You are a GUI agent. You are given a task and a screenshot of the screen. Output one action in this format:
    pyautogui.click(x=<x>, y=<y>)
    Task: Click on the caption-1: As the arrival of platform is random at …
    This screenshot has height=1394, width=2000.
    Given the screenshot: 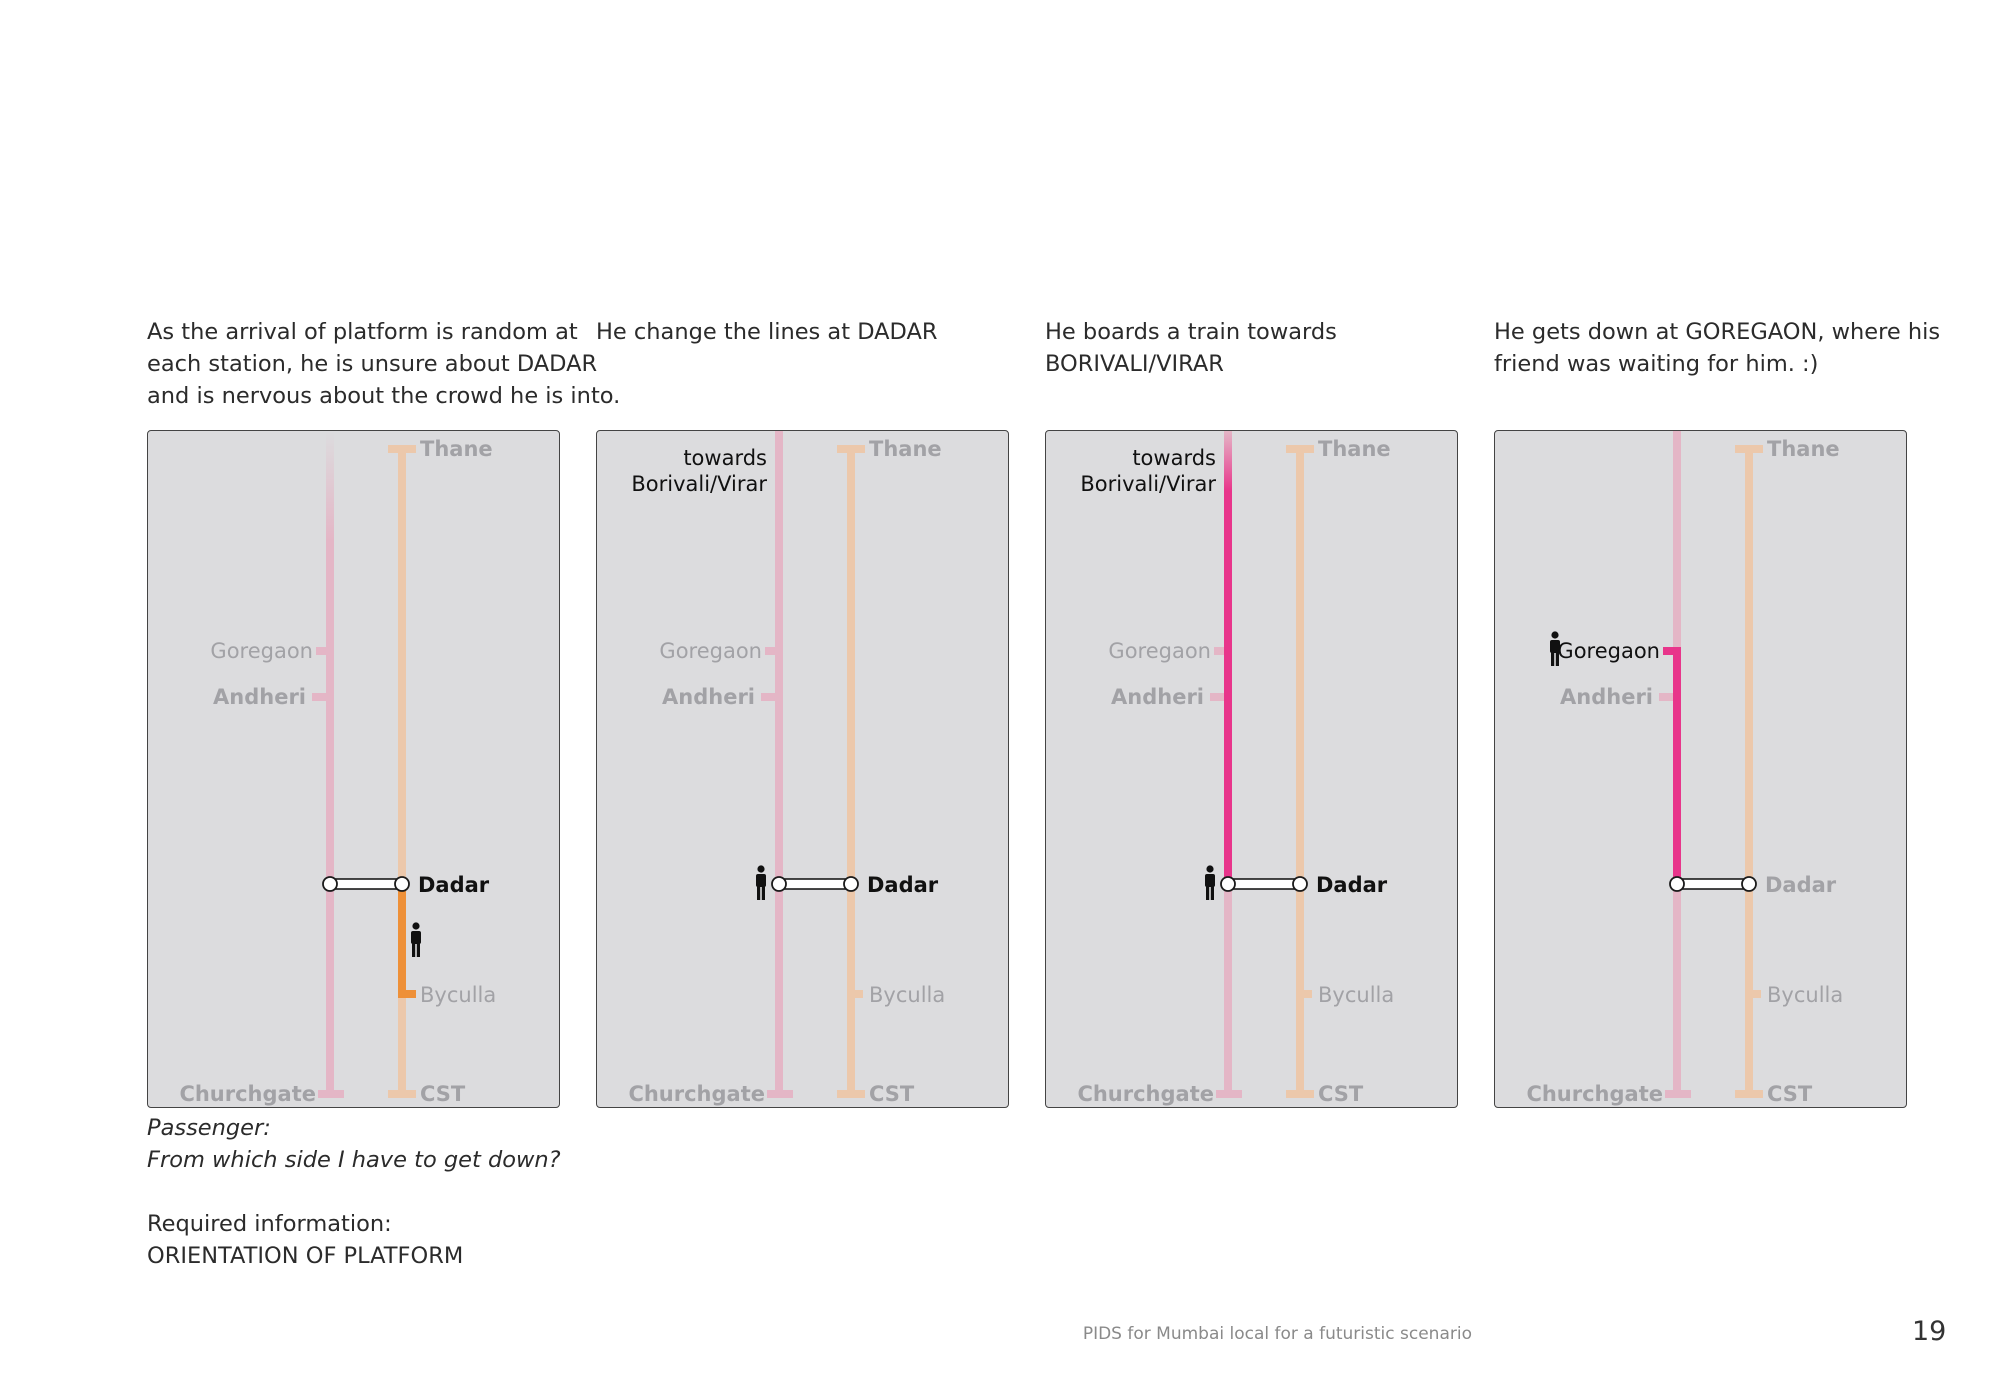 What is the action you would take?
    pyautogui.click(x=383, y=364)
    